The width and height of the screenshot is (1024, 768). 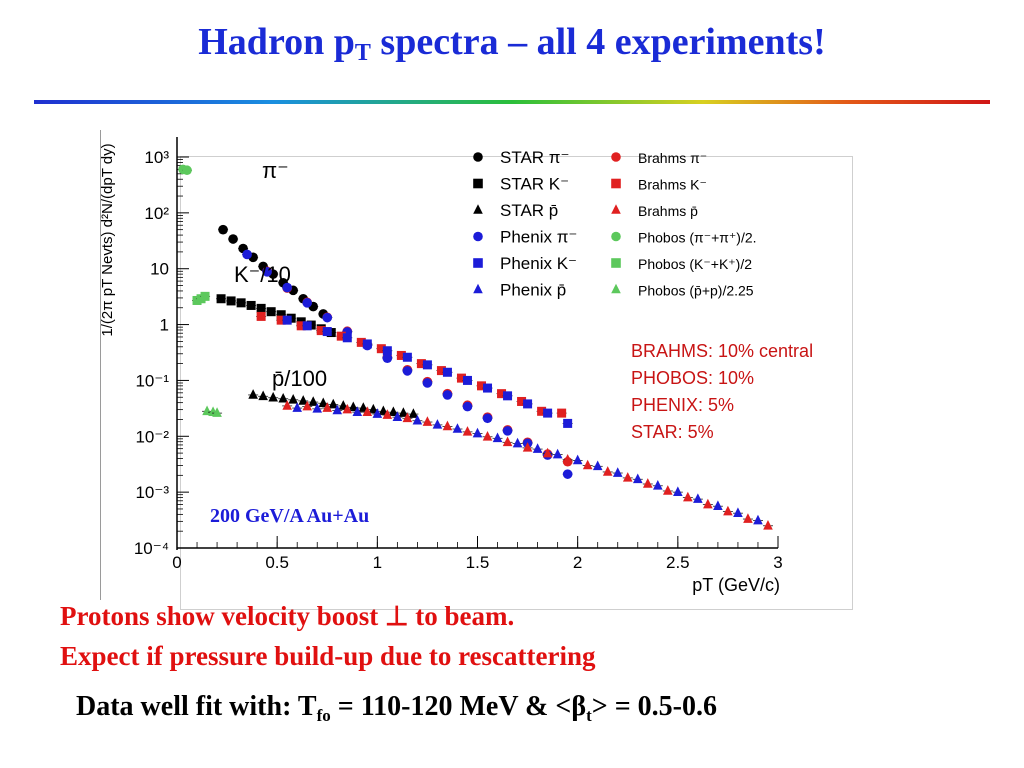 I want to click on x-tick-label: 2, so click(x=577, y=562).